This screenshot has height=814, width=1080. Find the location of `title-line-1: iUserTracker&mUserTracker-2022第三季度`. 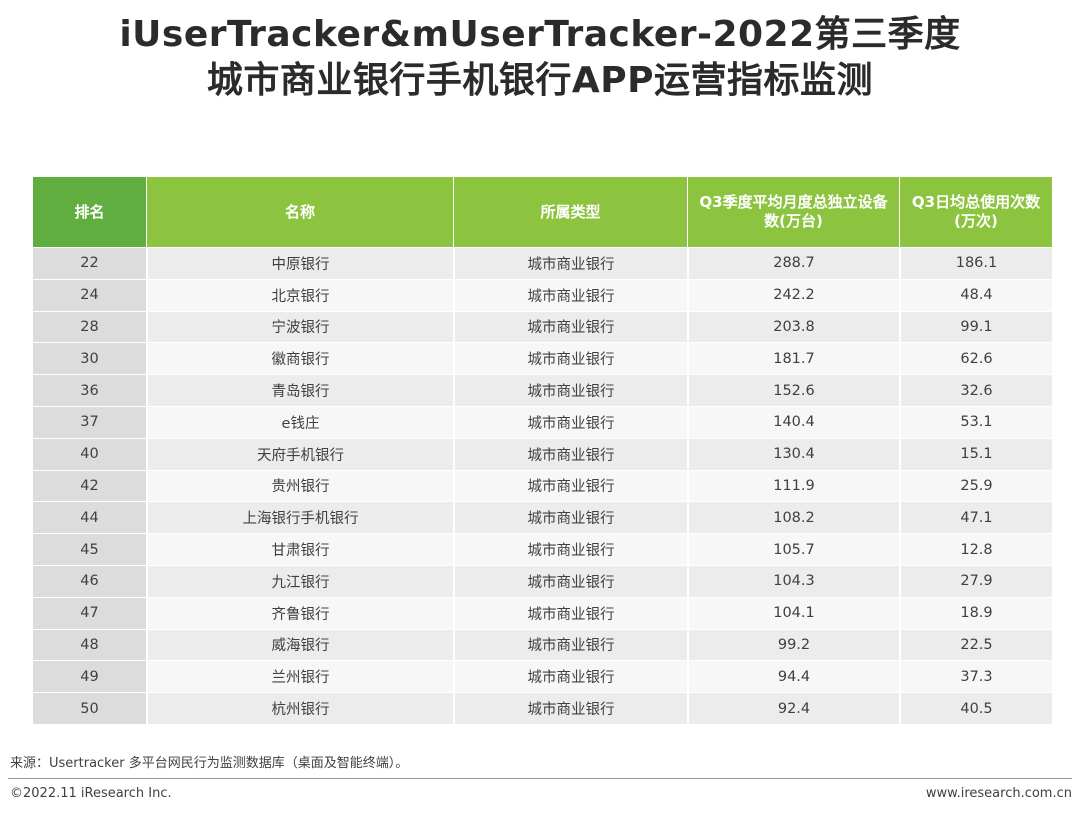

title-line-1: iUserTracker&mUserTracker-2022第三季度 is located at coordinates (540, 34).